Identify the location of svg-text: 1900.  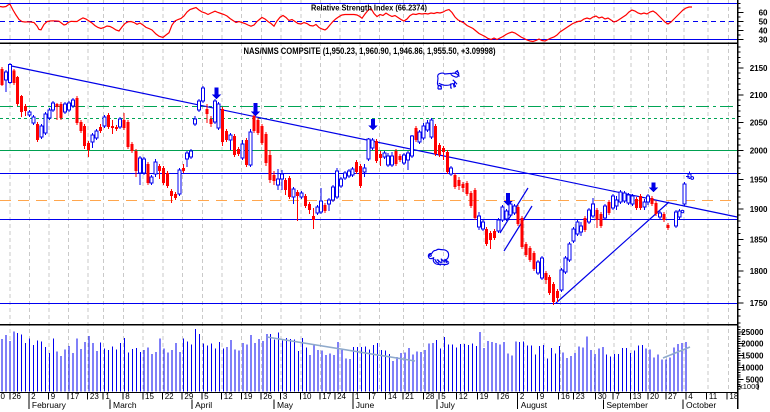
(759, 209).